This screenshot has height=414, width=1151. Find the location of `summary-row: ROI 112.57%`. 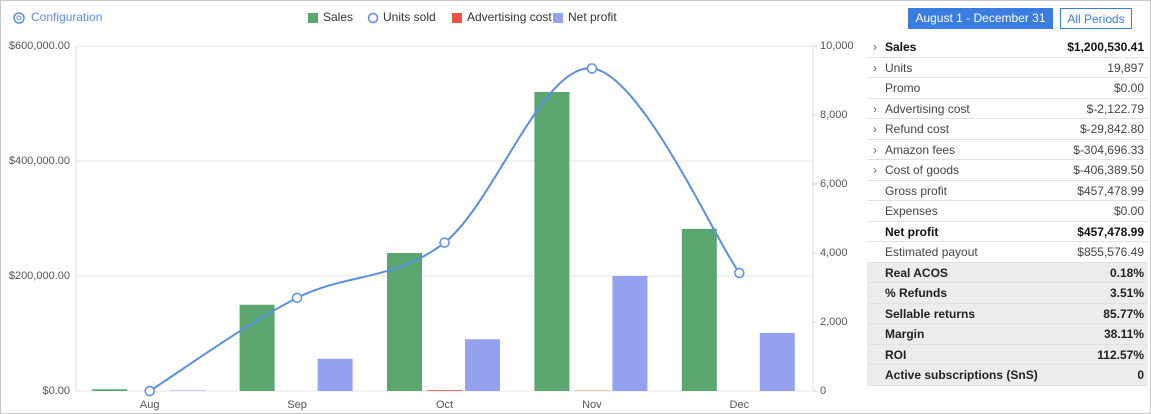

summary-row: ROI 112.57% is located at coordinates (1007, 354).